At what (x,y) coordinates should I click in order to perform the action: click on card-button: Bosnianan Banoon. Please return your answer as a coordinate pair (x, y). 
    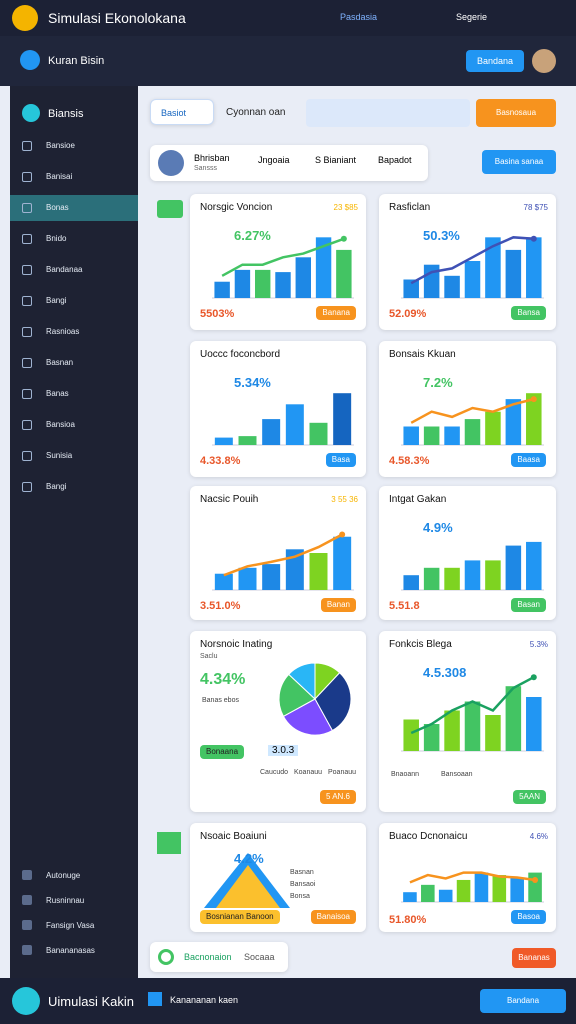
    Looking at the image, I should click on (240, 917).